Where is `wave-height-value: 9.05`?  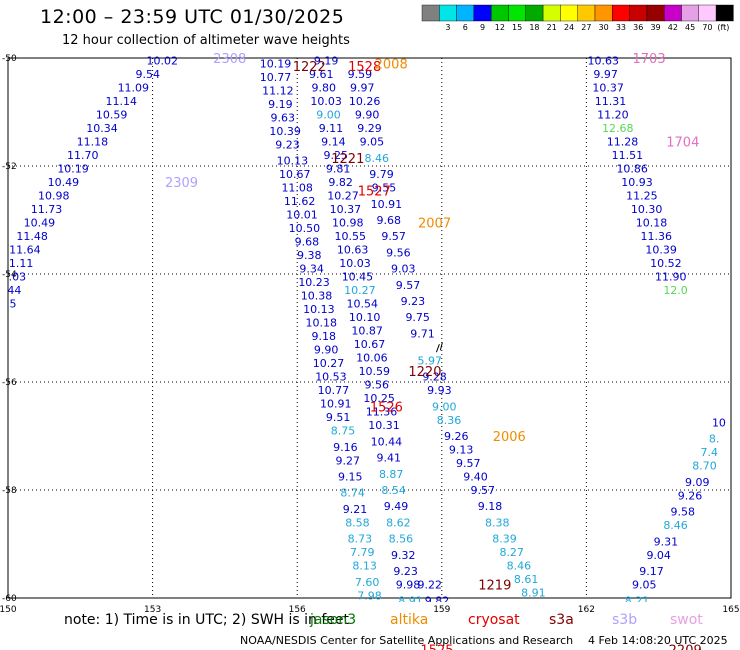
wave-height-value: 9.05 is located at coordinates (372, 142).